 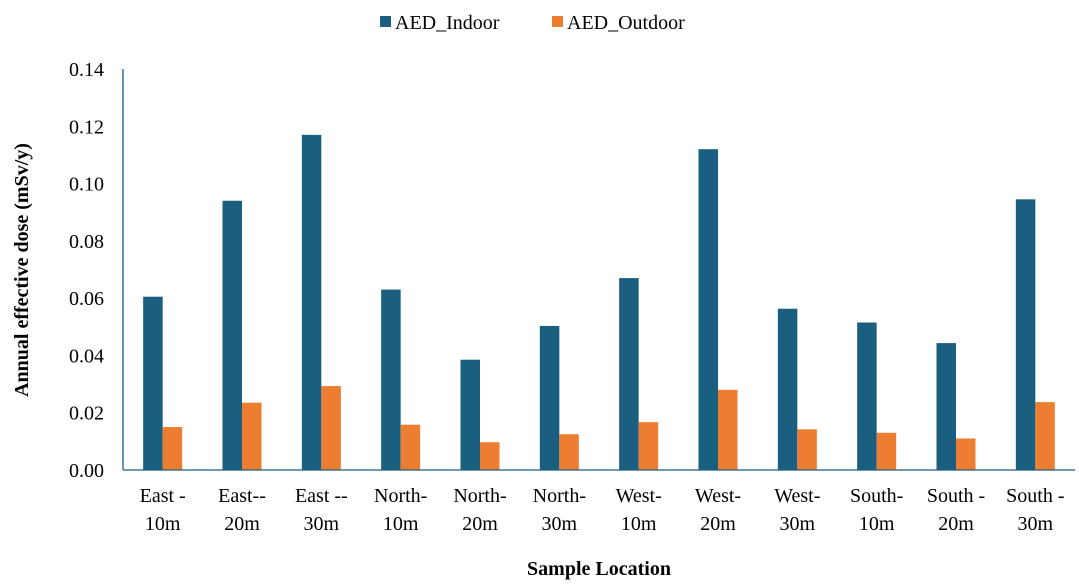 What do you see at coordinates (321, 510) in the screenshot?
I see `x-tick-label: East --30m` at bounding box center [321, 510].